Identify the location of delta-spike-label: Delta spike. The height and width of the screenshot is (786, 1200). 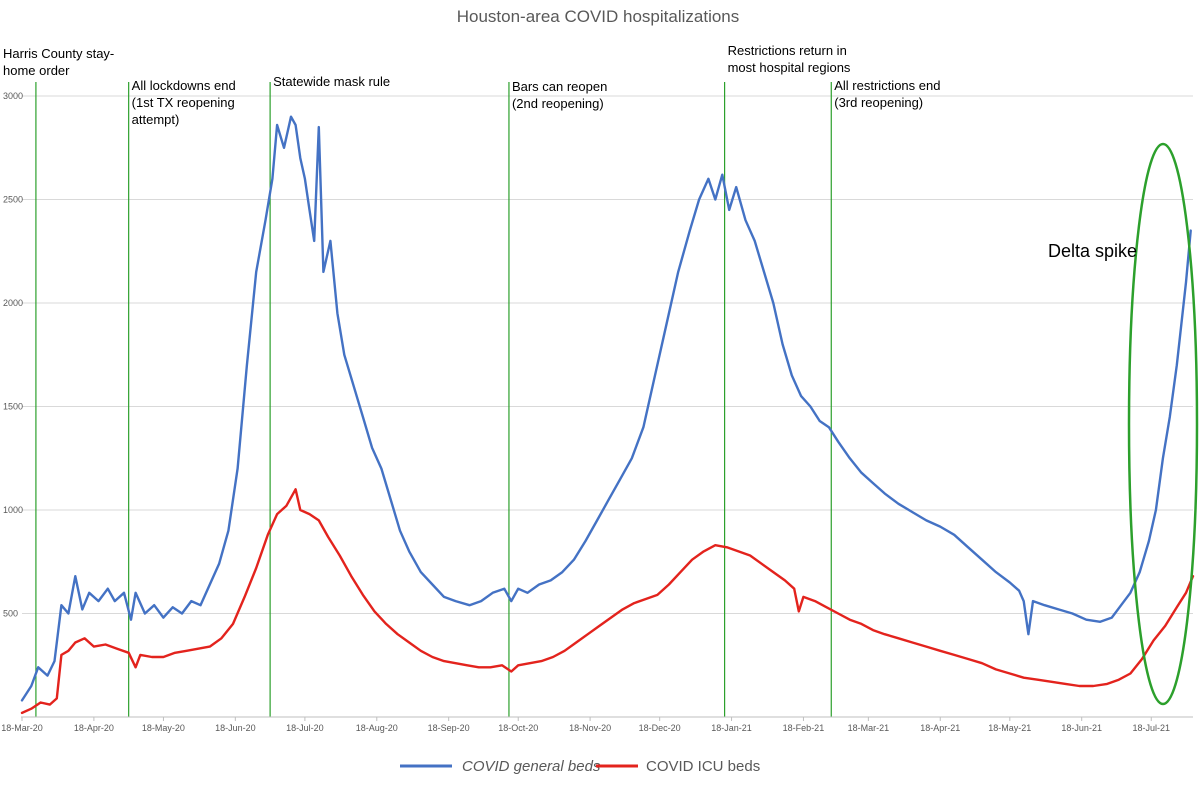
(1092, 251).